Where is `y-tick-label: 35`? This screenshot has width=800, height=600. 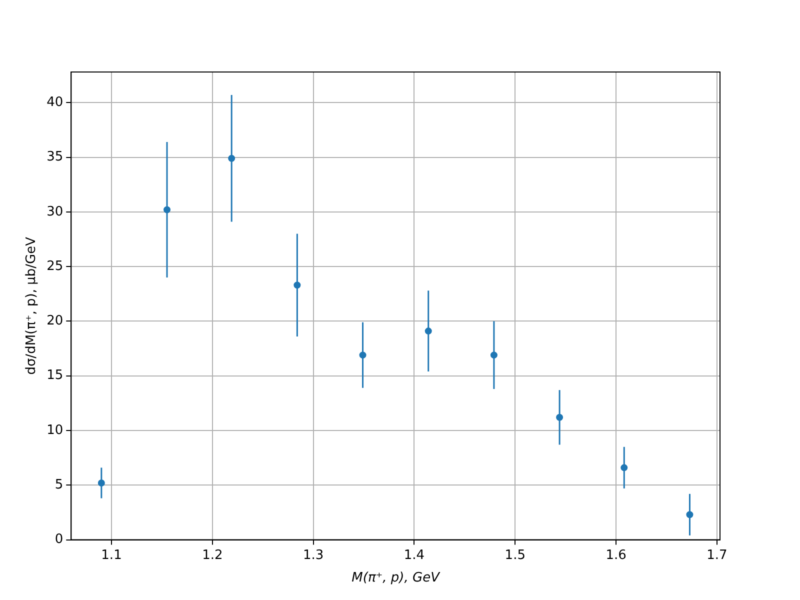
y-tick-label: 35 is located at coordinates (55, 157).